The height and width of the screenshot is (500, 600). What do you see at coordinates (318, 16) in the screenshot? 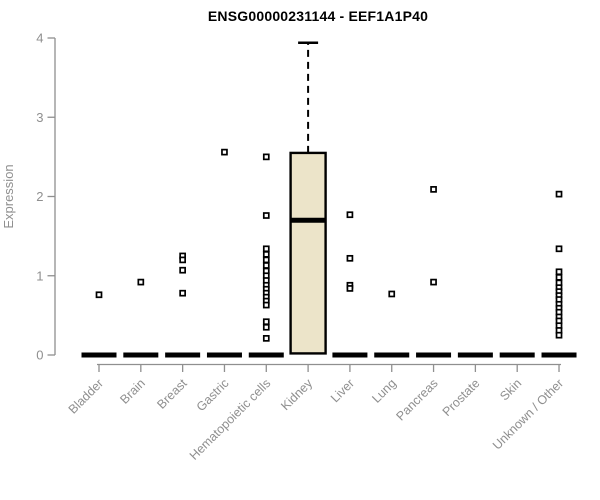
I see `chart-title: ENSG00000231144 - EEF1A1P40` at bounding box center [318, 16].